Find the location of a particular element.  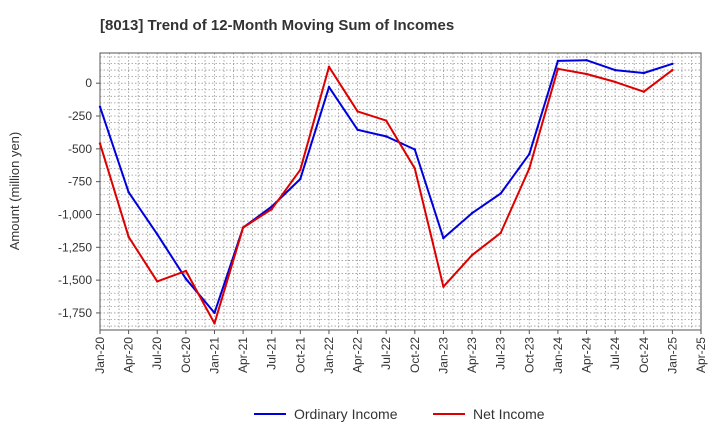

x-tick-label: Jan-20 is located at coordinates (100, 355).